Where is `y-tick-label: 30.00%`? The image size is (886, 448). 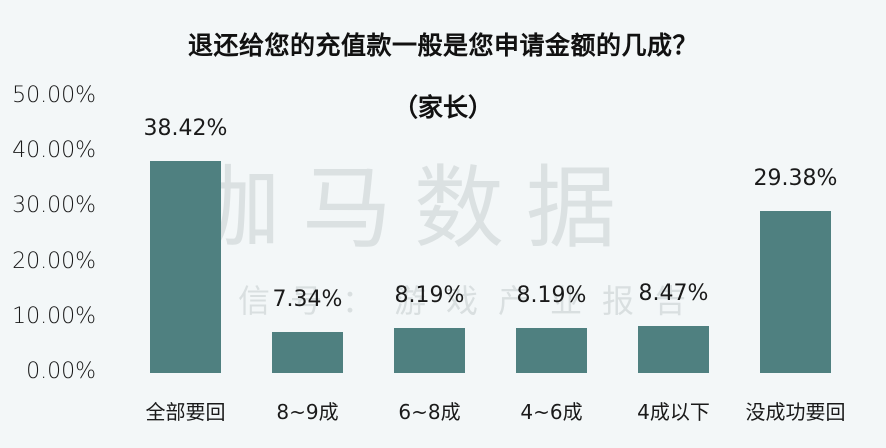 y-tick-label: 30.00% is located at coordinates (54, 206).